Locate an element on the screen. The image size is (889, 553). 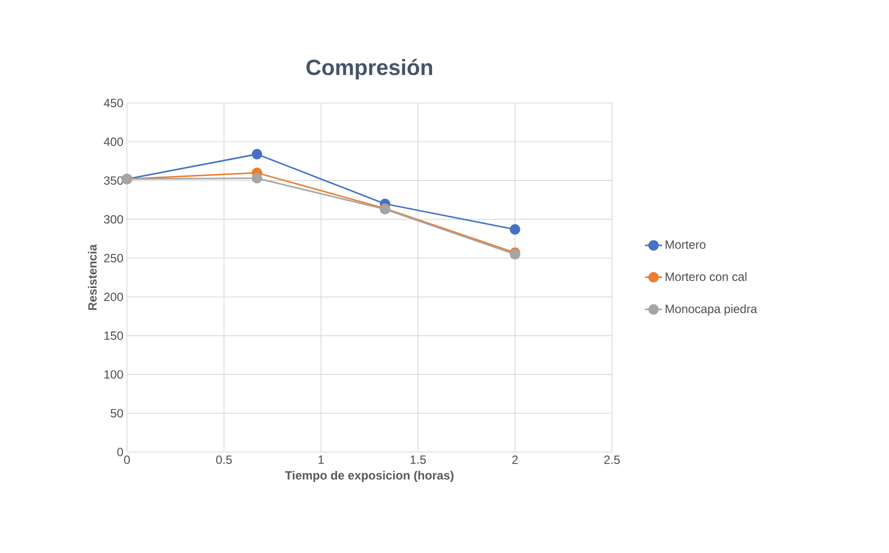
y-tick-label: 0 is located at coordinates (120, 452).